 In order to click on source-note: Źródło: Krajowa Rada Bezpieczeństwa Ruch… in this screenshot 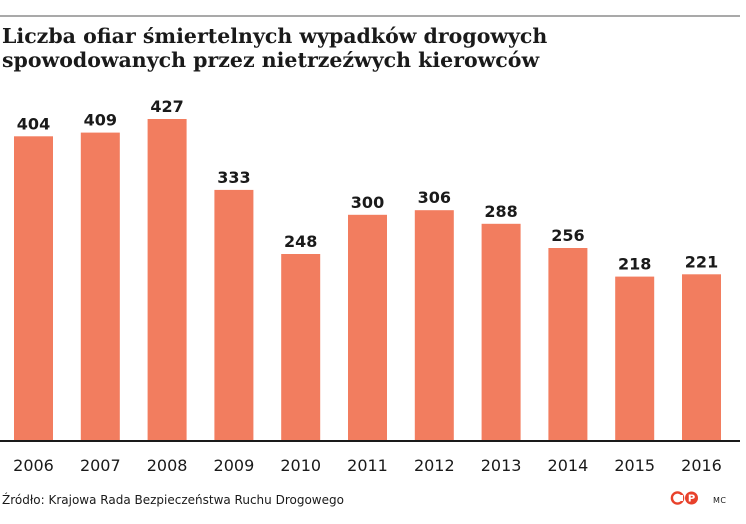, I will do `click(173, 500)`.